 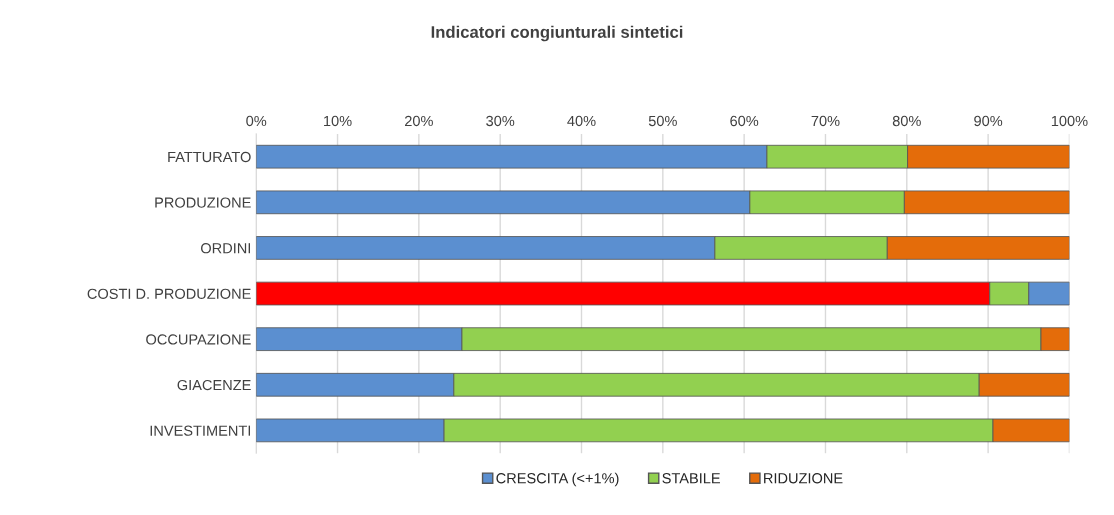 I want to click on x-tick-label: 70%, so click(x=825, y=121).